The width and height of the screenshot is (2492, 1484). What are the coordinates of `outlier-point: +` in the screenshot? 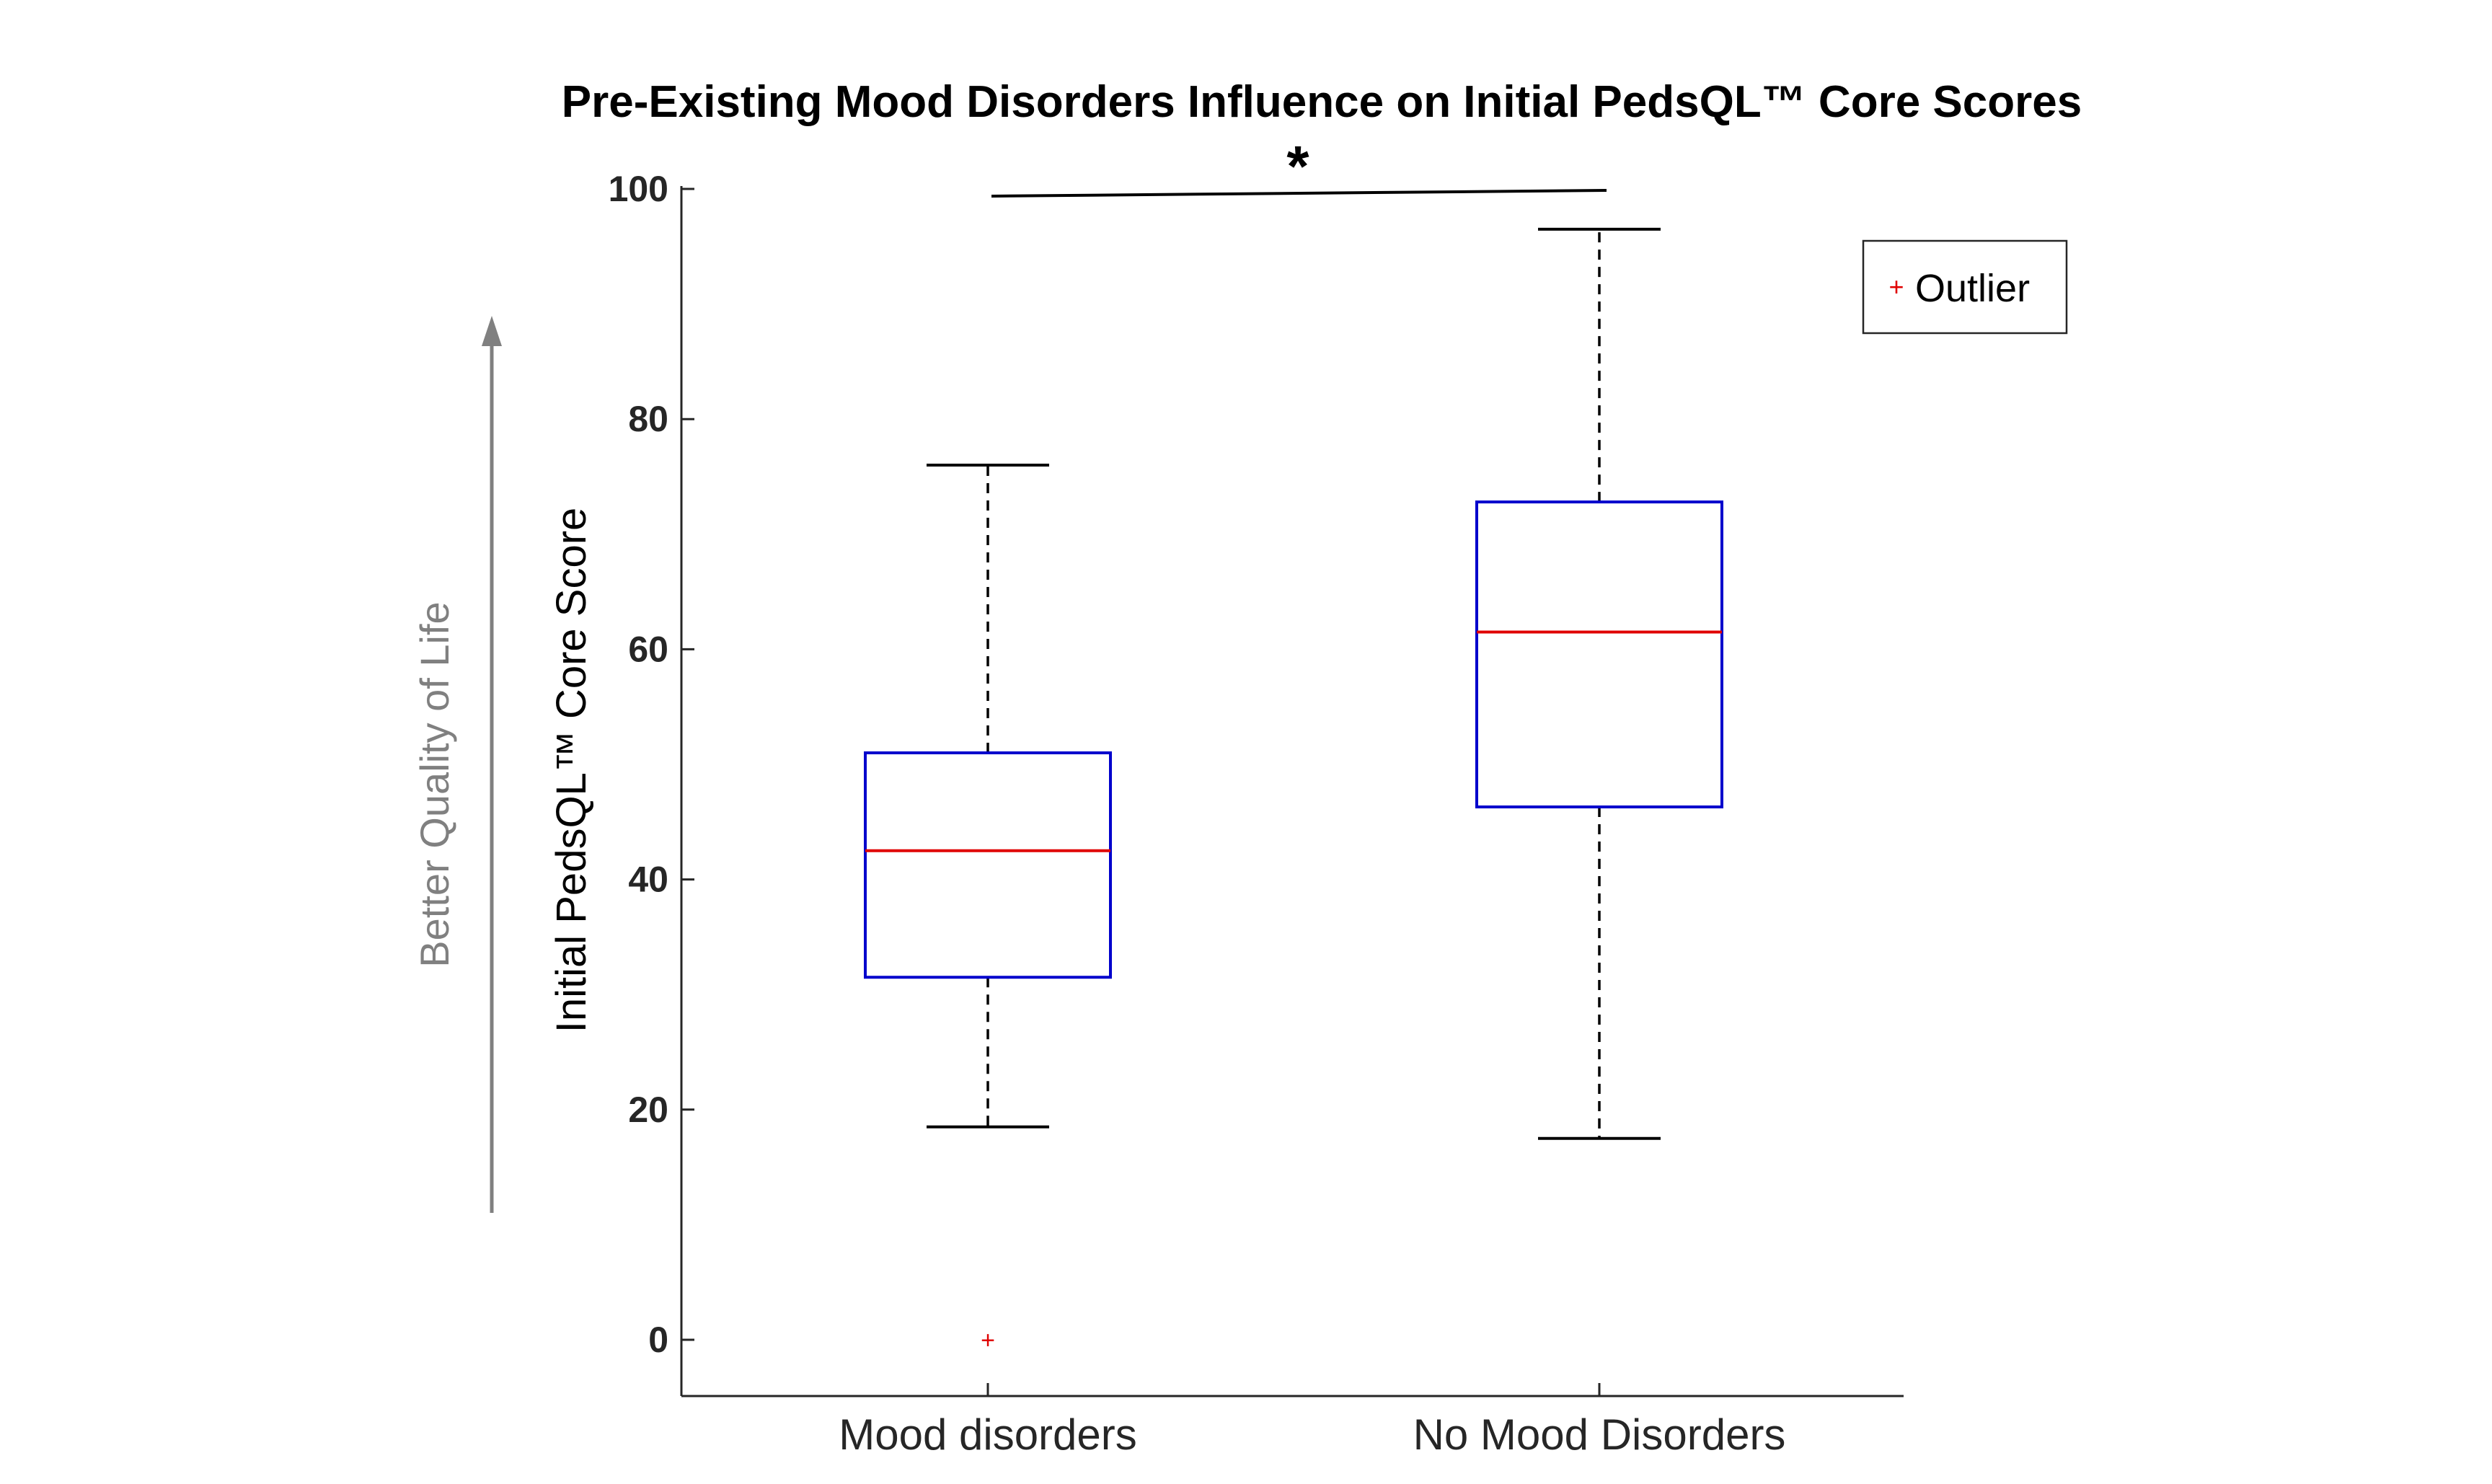 It's located at (988, 1340).